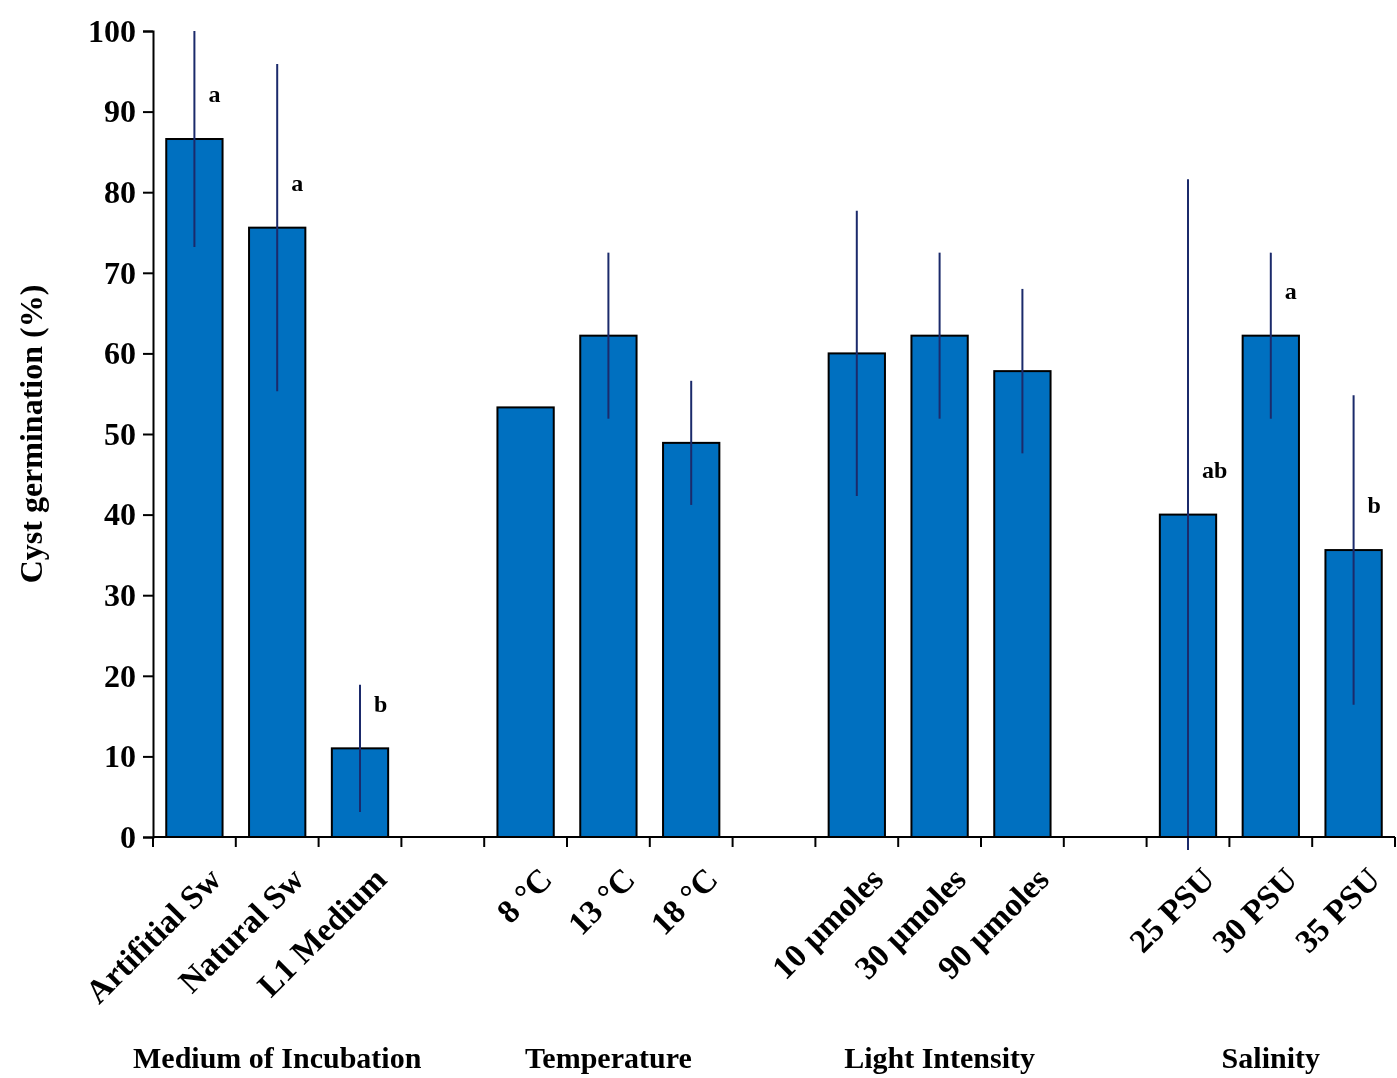  What do you see at coordinates (120, 514) in the screenshot?
I see `y-tick-label: 40` at bounding box center [120, 514].